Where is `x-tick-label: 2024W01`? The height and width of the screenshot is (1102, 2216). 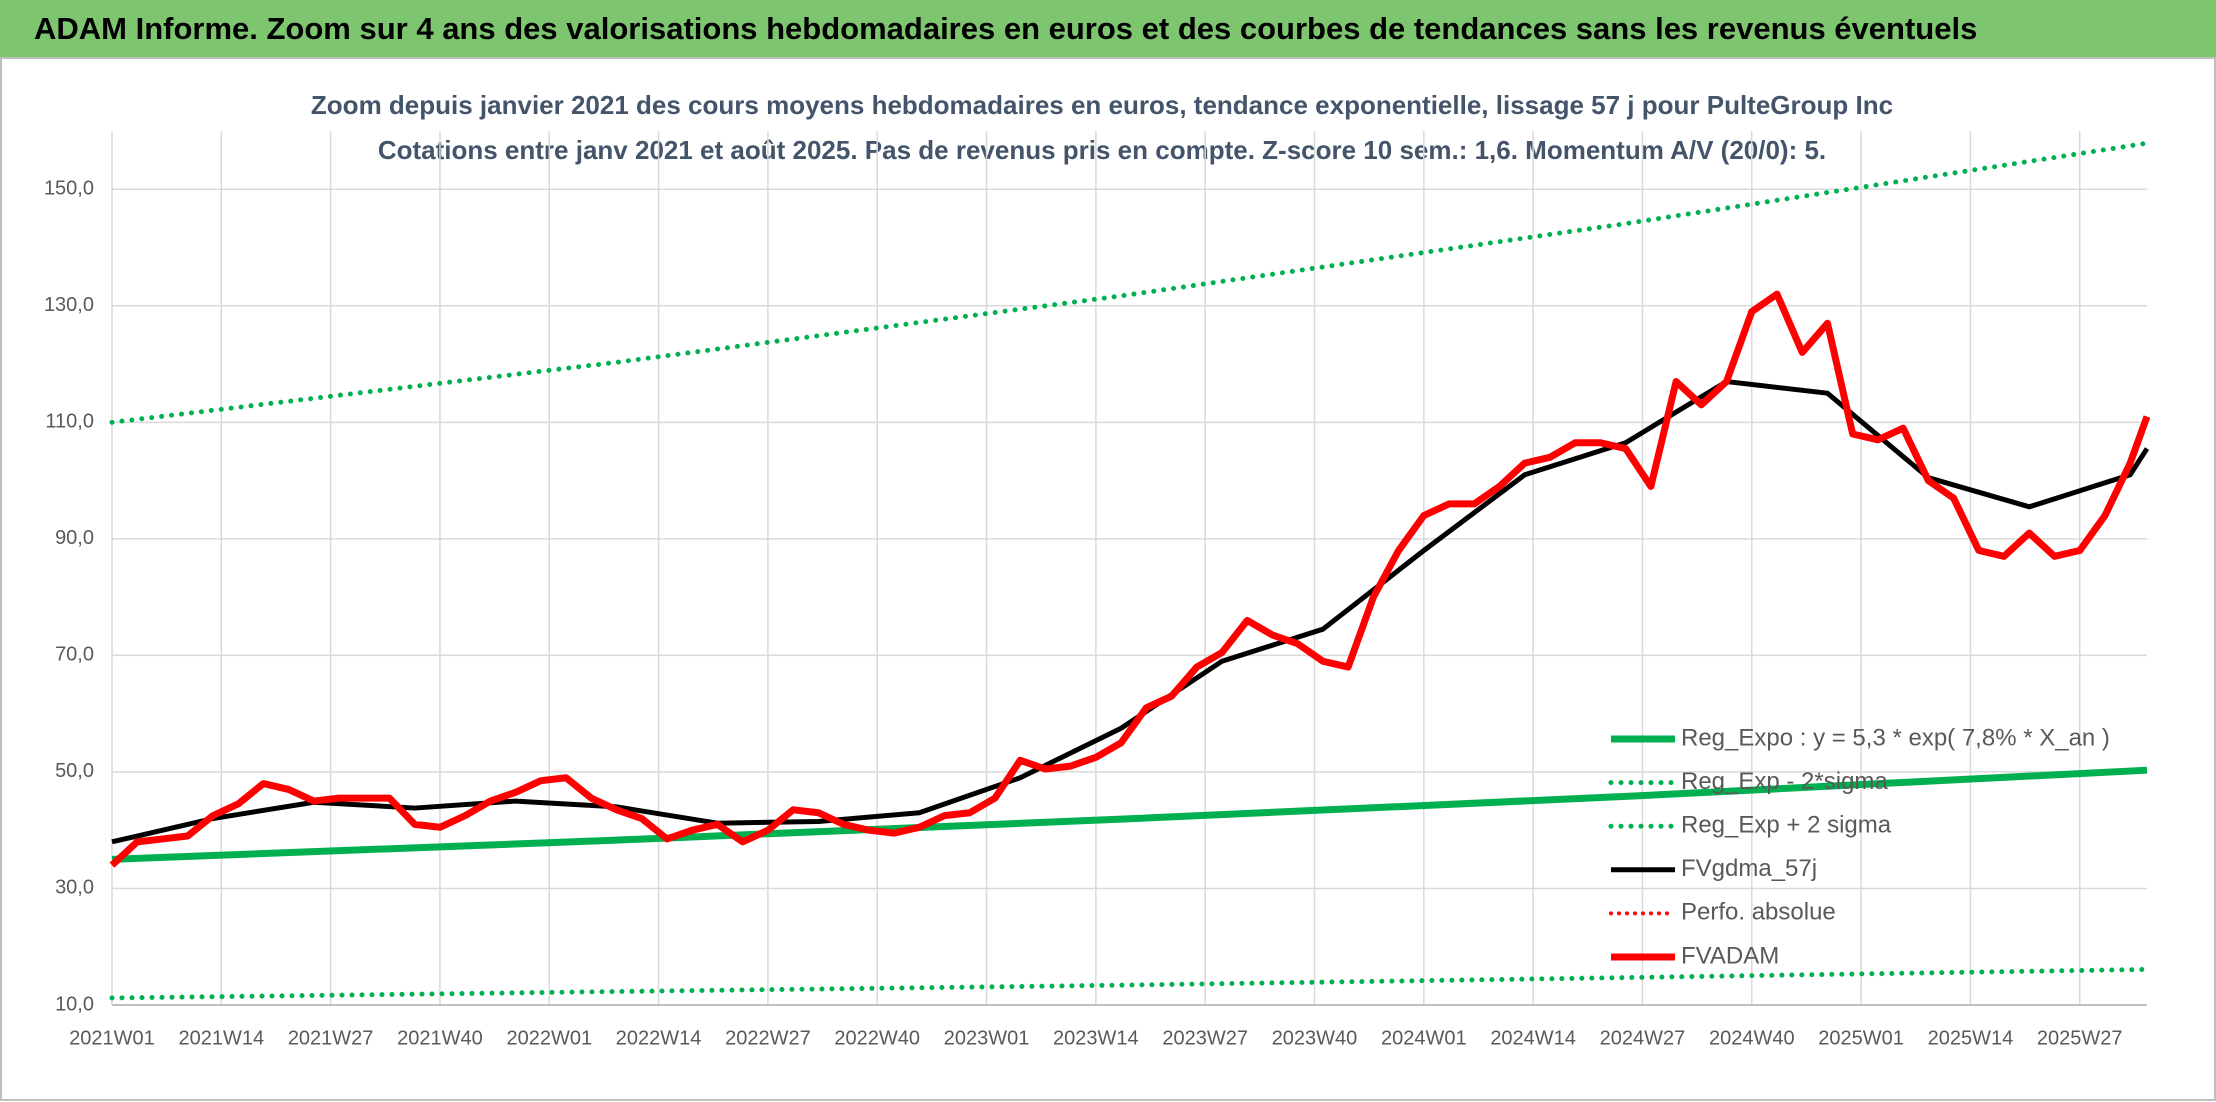
x-tick-label: 2024W01 is located at coordinates (1424, 1038).